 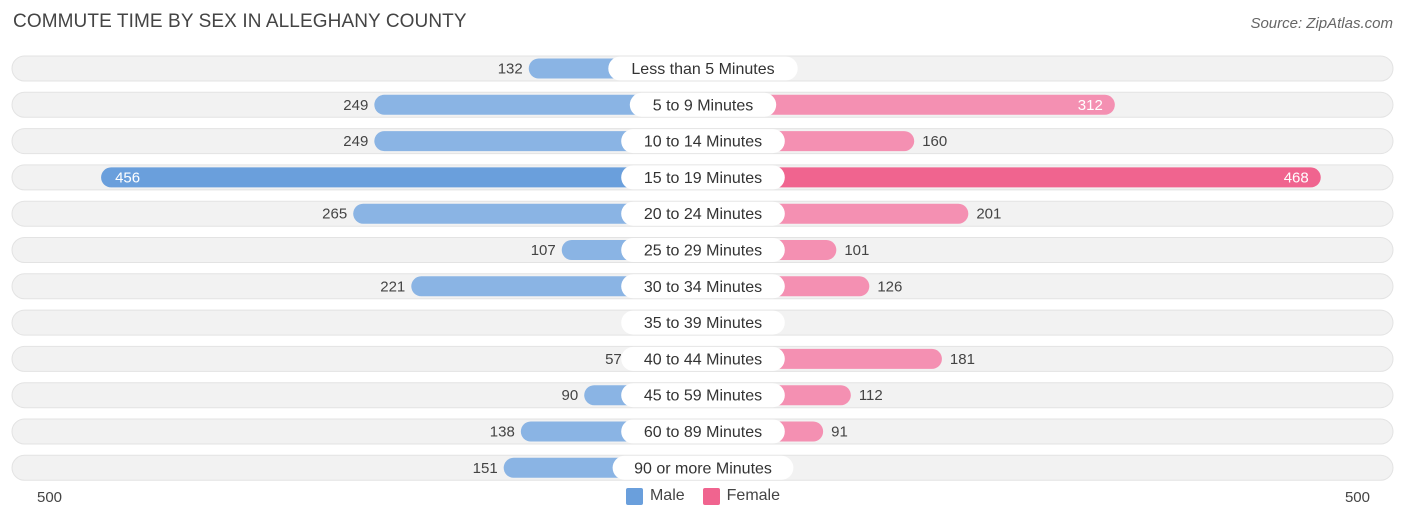 What do you see at coordinates (240, 21) in the screenshot?
I see `chart-title: COMMUTE TIME BY SEX IN ALLEGHANY COUNTY` at bounding box center [240, 21].